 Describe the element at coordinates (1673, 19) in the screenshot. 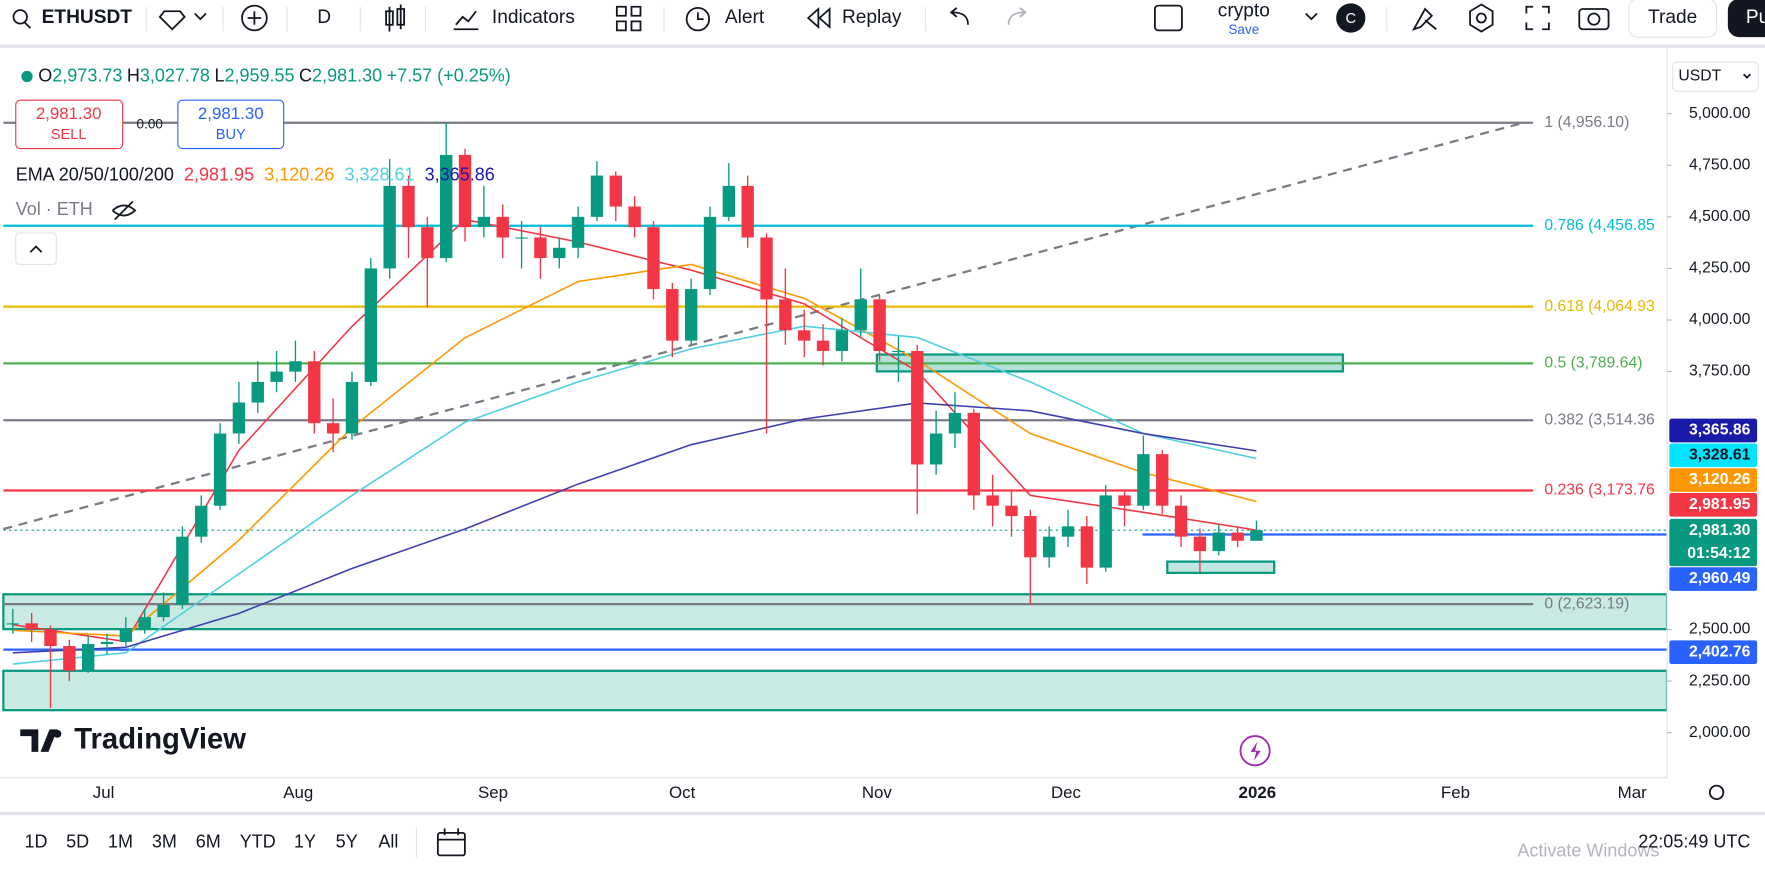

I see `trade-button` at that location.